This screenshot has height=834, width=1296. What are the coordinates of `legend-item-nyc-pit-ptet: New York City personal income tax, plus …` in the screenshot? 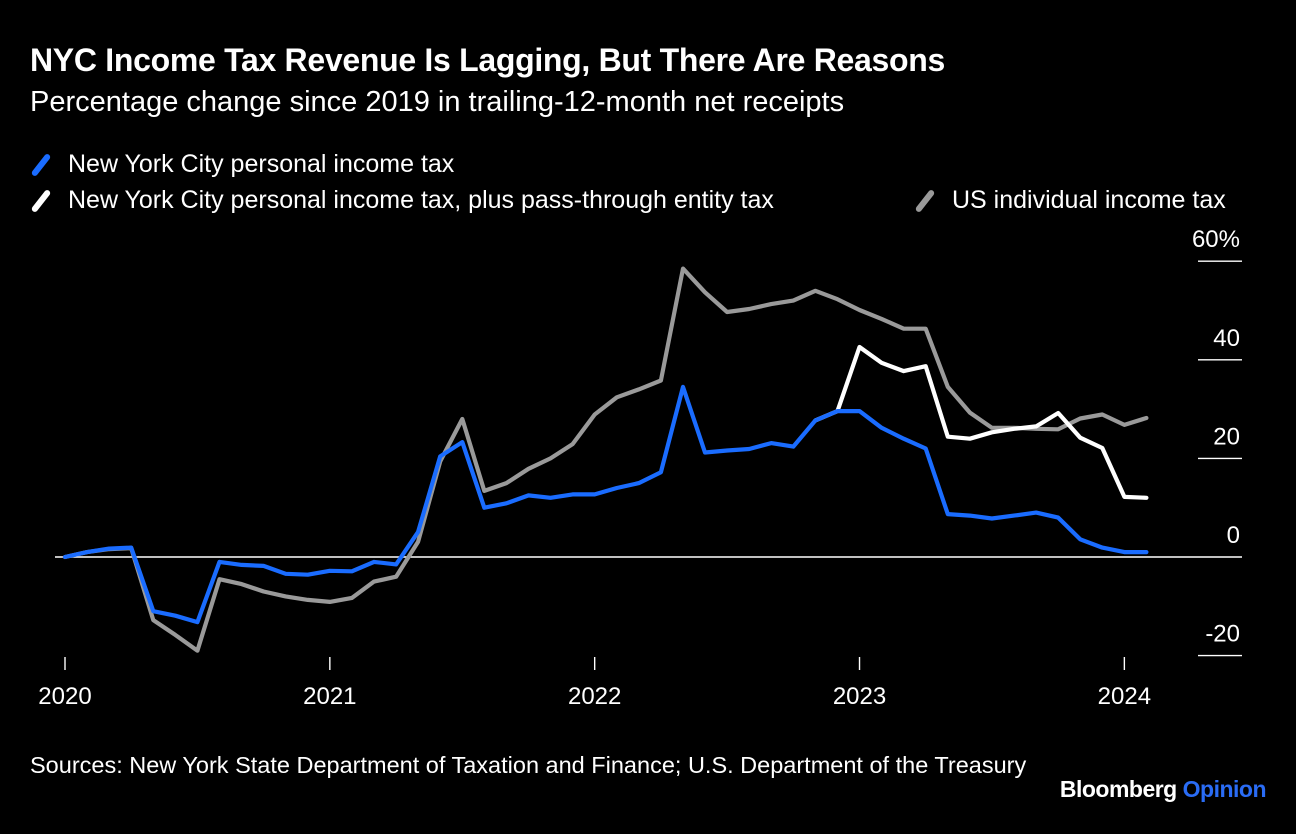 It's located at (402, 200).